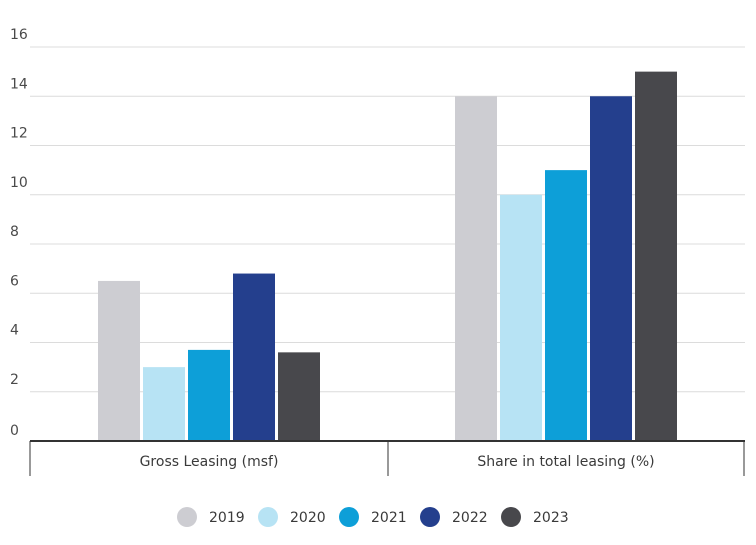 Image resolution: width=756 pixels, height=545 pixels. What do you see at coordinates (476, 268) in the screenshot?
I see `bar-2019-share-total-leasing` at bounding box center [476, 268].